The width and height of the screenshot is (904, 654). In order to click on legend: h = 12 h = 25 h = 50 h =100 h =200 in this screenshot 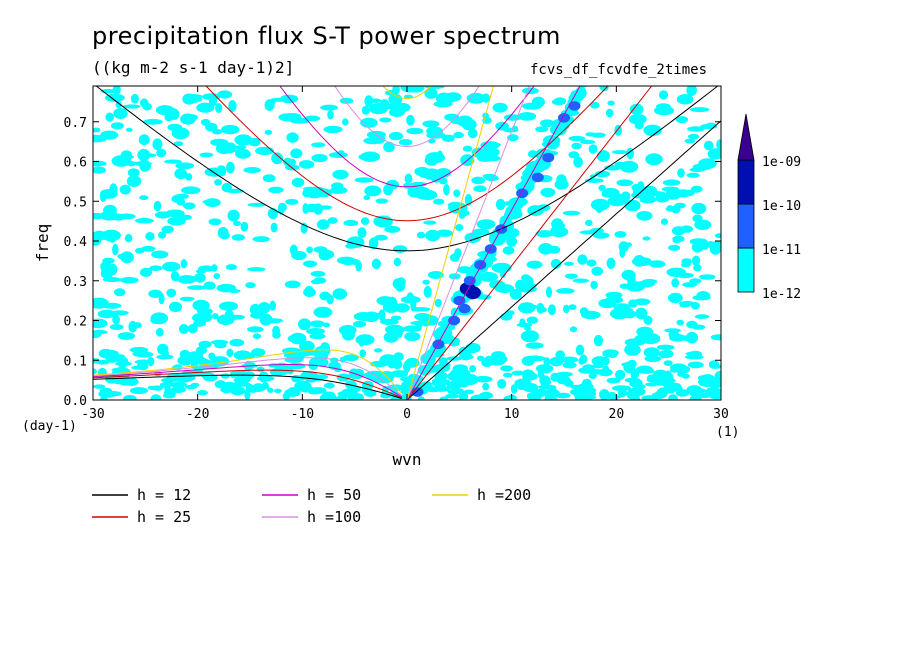, I will do `click(311, 506)`.